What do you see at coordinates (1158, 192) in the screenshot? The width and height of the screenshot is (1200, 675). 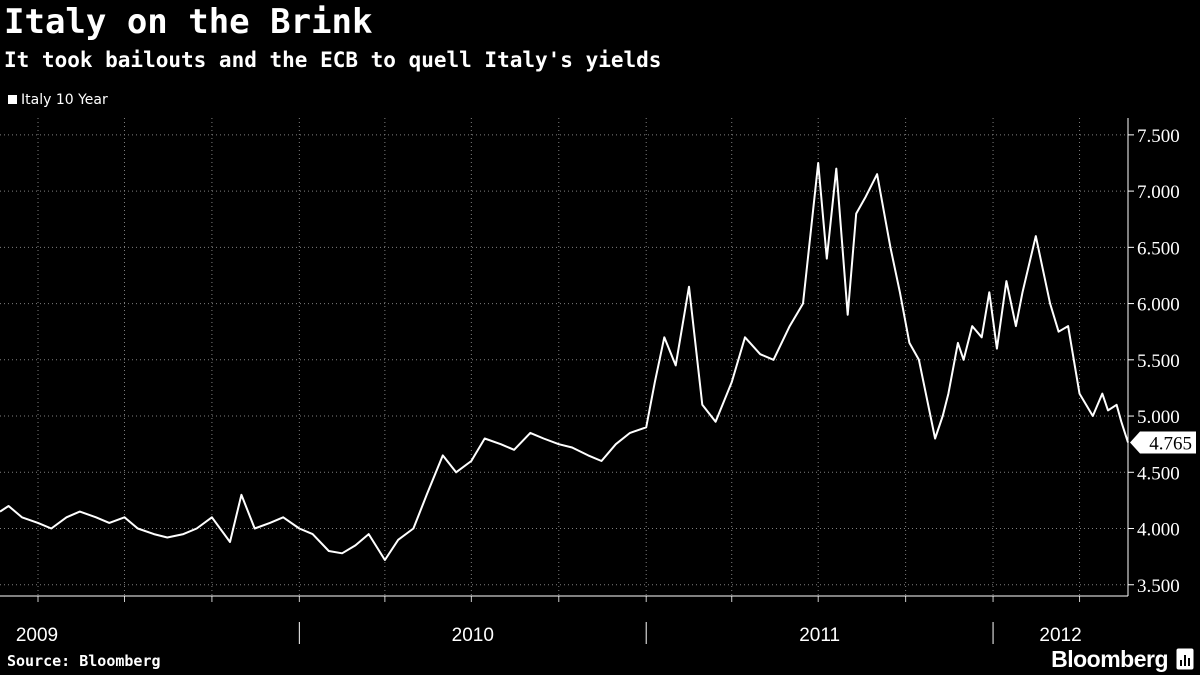 I see `y-tick-label: 7.000` at bounding box center [1158, 192].